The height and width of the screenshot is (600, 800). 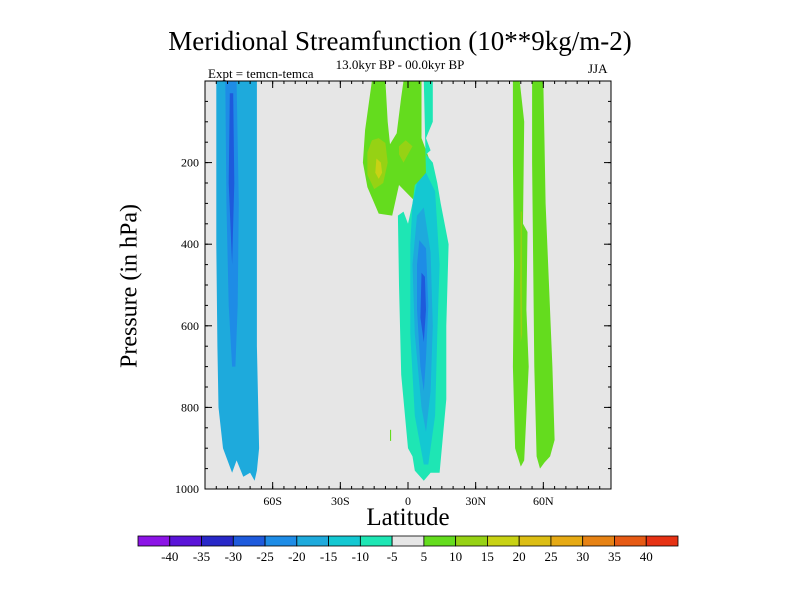 I want to click on contour-region-nh-high-lat-positive-band, so click(x=543, y=275).